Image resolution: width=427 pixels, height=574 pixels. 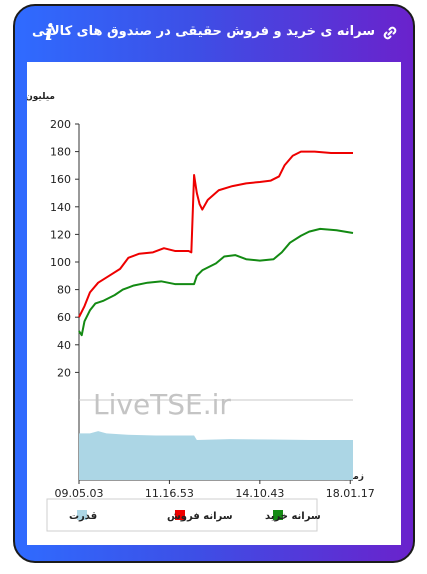 I want to click on y-tick-label: 100, so click(x=60, y=262).